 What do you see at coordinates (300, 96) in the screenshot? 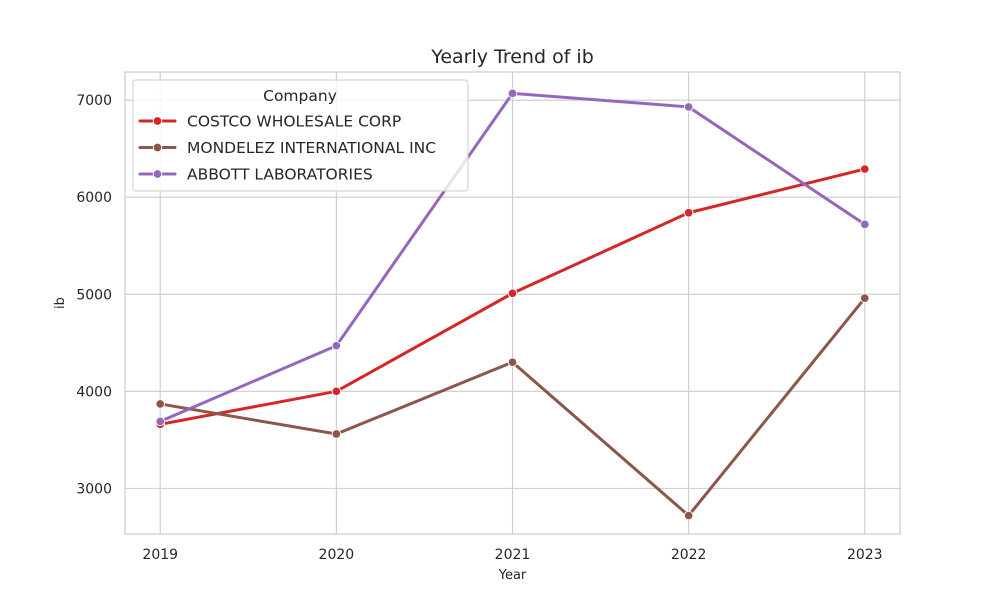
I see `legend-title: Company` at bounding box center [300, 96].